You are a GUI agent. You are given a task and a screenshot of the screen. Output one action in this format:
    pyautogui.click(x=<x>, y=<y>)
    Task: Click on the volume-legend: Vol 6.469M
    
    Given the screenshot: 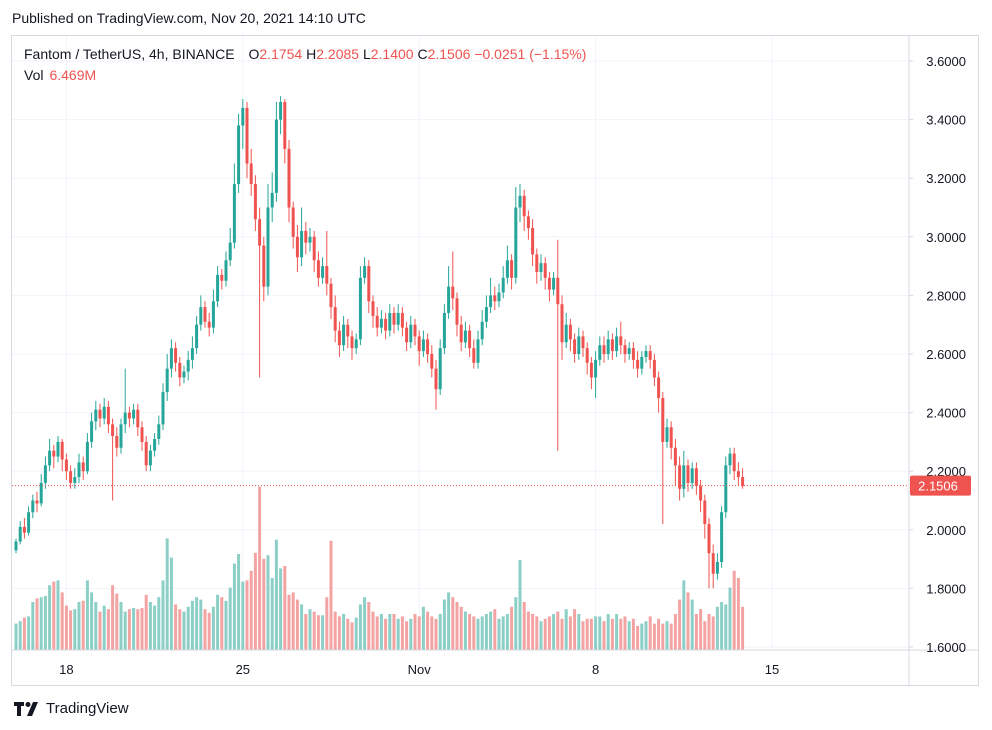 What is the action you would take?
    pyautogui.click(x=64, y=75)
    